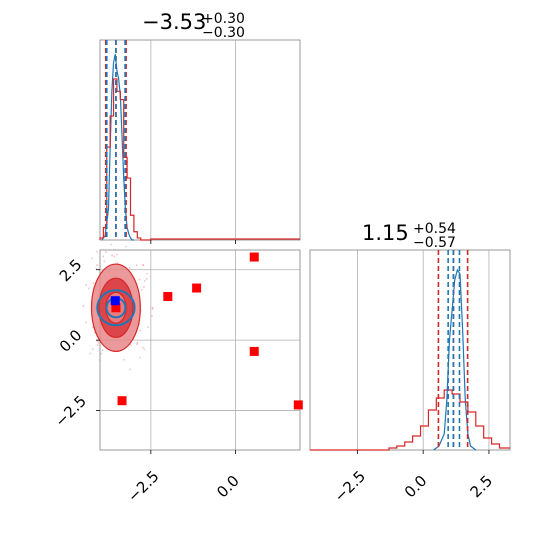  Describe the element at coordinates (410, 420) in the screenshot. I see `br-series-red` at that location.